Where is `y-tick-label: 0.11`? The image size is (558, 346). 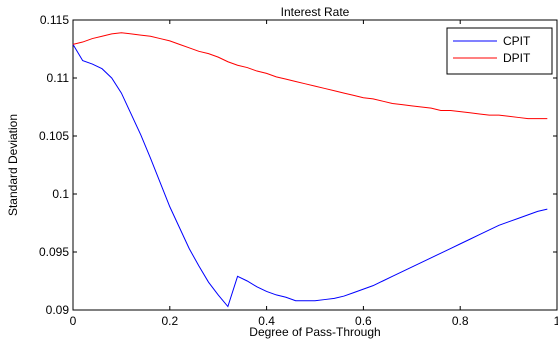 y-tick-label: 0.11 is located at coordinates (58, 78).